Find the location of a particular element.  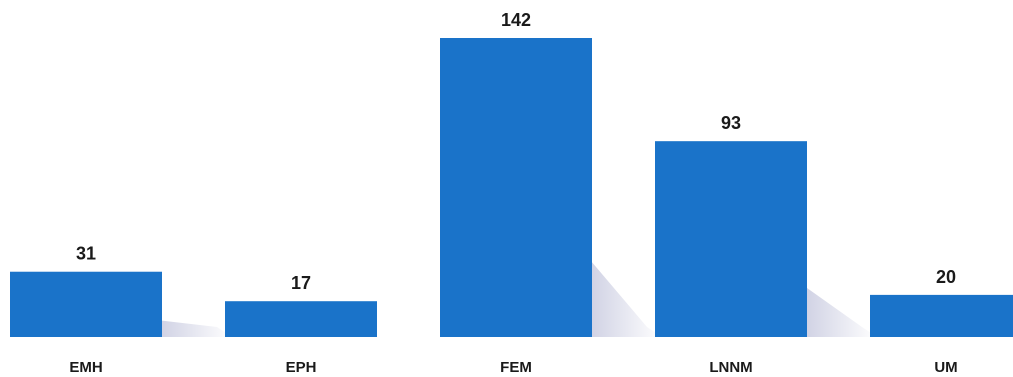

bar-eph is located at coordinates (301, 319).